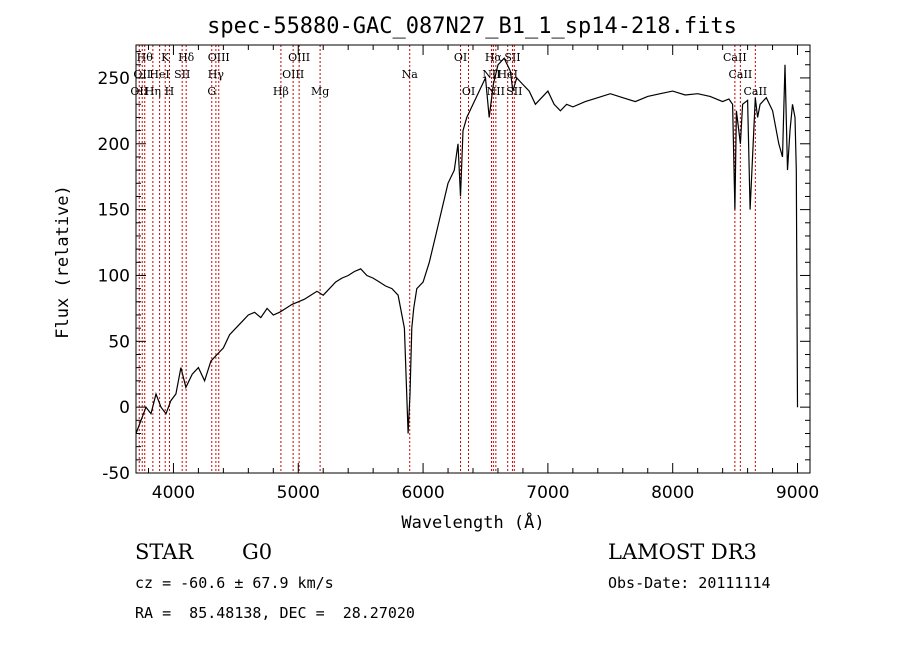 This screenshot has height=649, width=900. I want to click on emission-line-label: Hγ, so click(216, 74).